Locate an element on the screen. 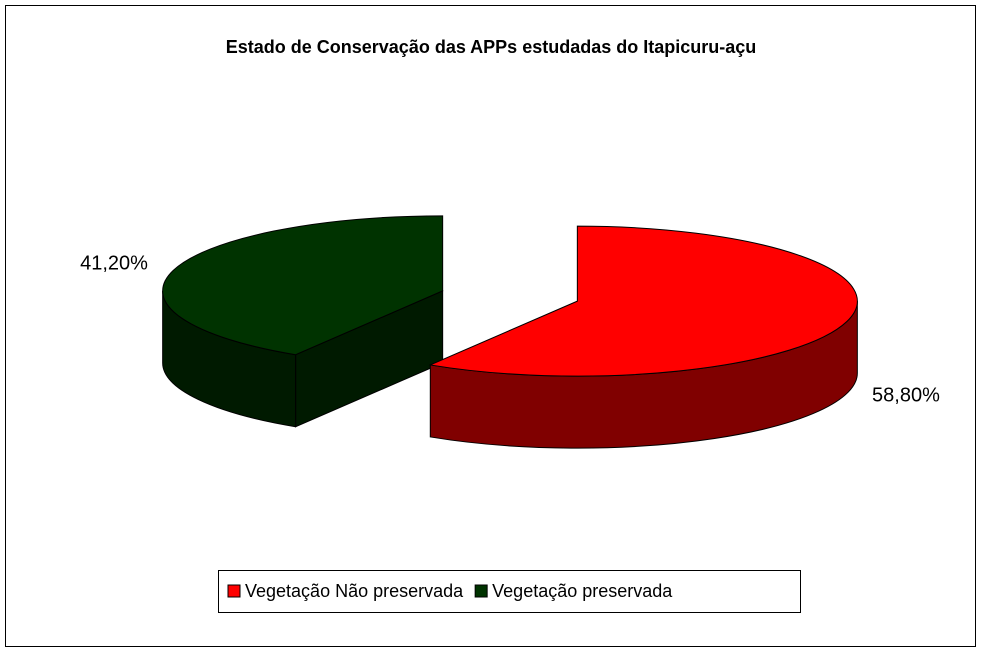  legend-box is located at coordinates (509, 591).